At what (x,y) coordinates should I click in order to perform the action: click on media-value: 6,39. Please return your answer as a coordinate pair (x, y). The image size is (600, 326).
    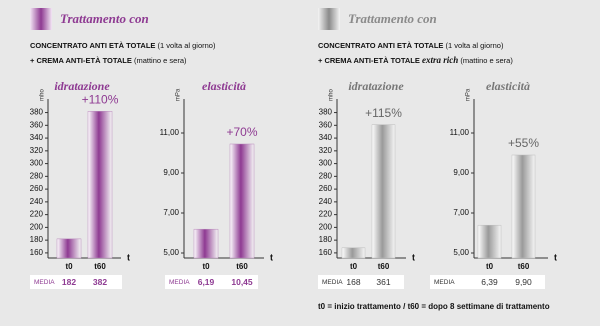
    Looking at the image, I should click on (489, 282).